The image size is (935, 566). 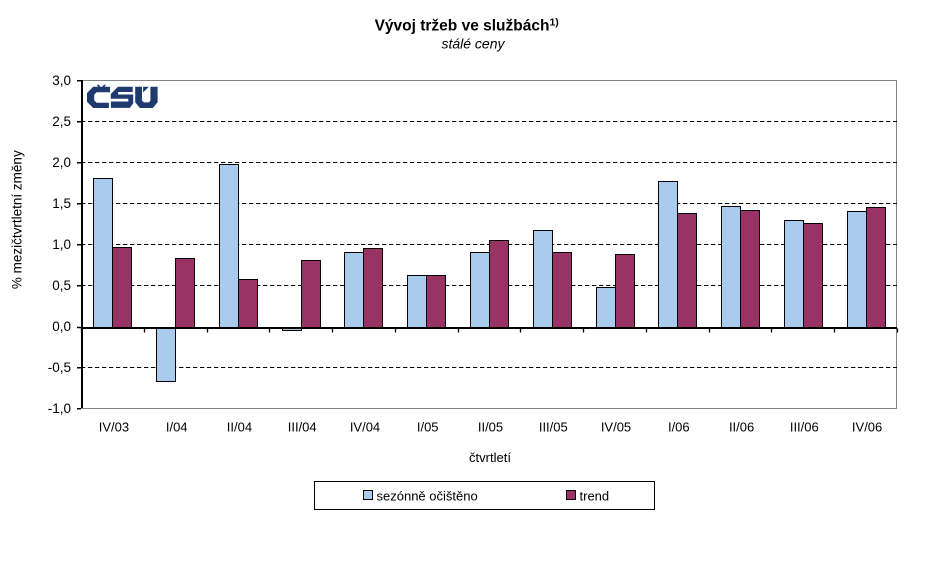 I want to click on svg-text: % mezičtvrtletní změny, so click(x=17, y=219).